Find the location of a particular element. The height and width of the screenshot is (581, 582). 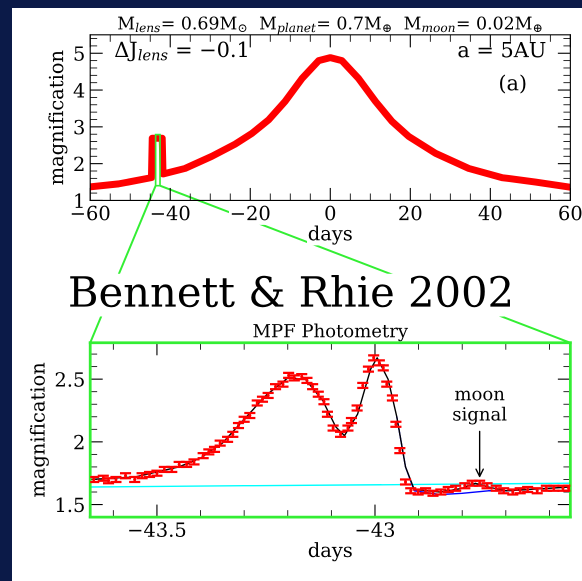

y-tick-label: 1 is located at coordinates (79, 200).